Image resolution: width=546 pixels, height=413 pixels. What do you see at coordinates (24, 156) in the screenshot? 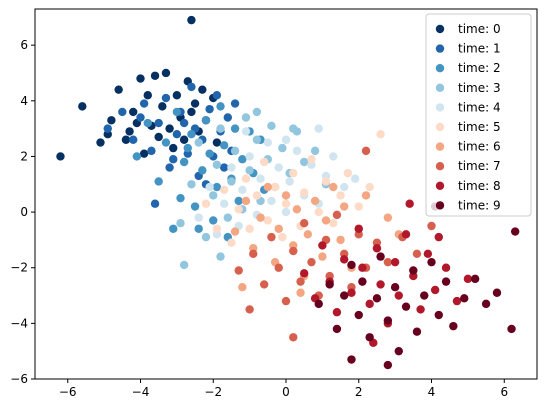
I see `y-tick-label: 2` at bounding box center [24, 156].